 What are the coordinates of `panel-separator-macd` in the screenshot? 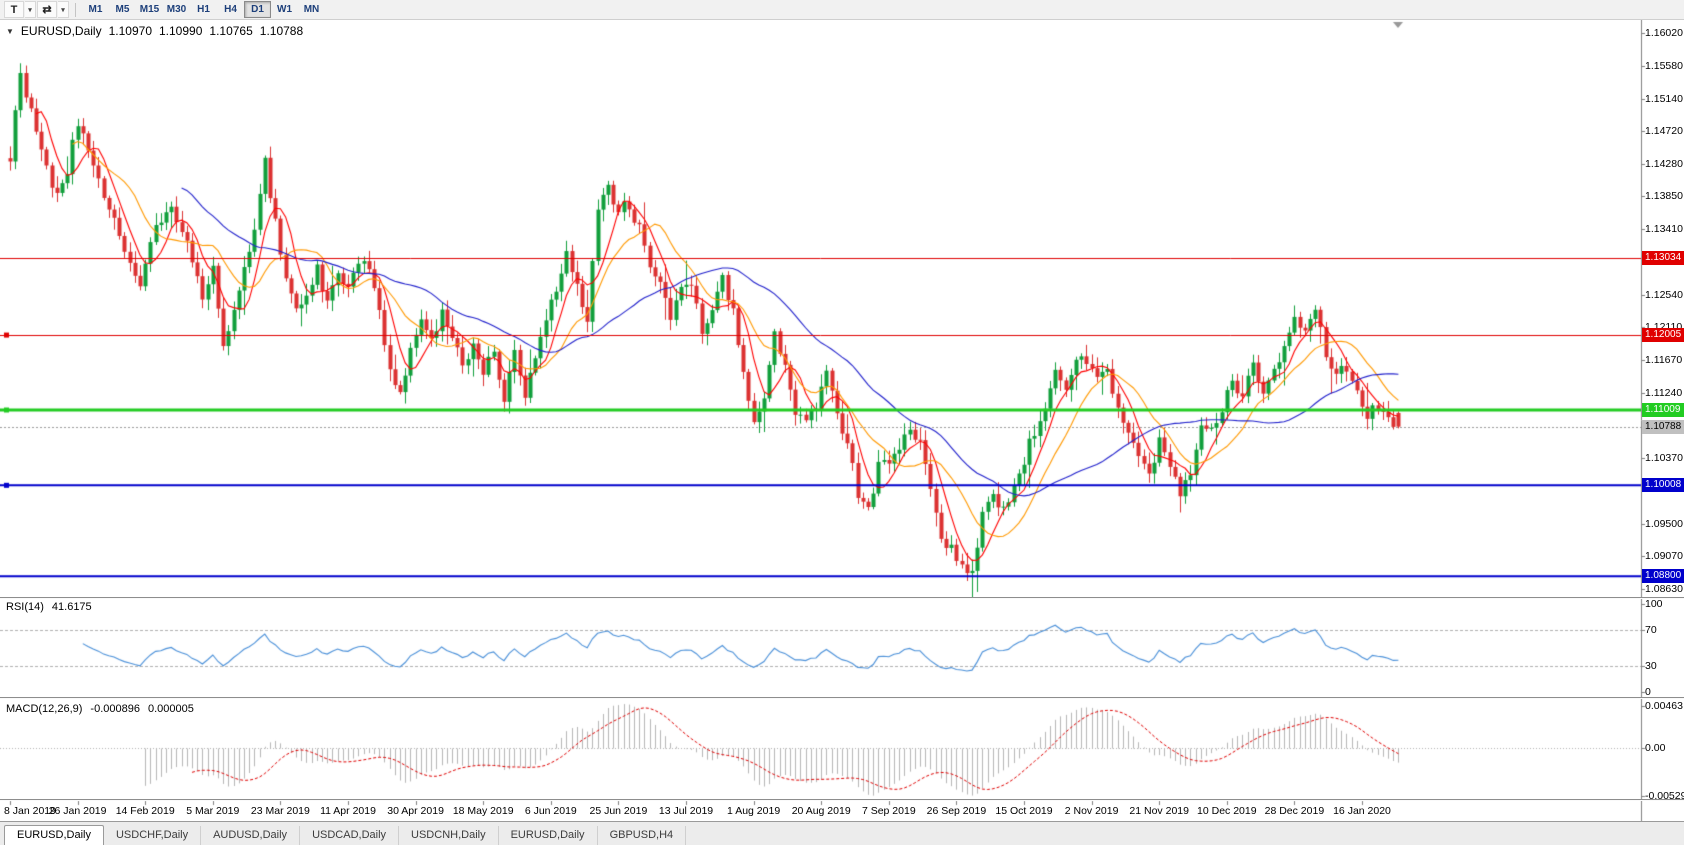 It's located at (842, 698).